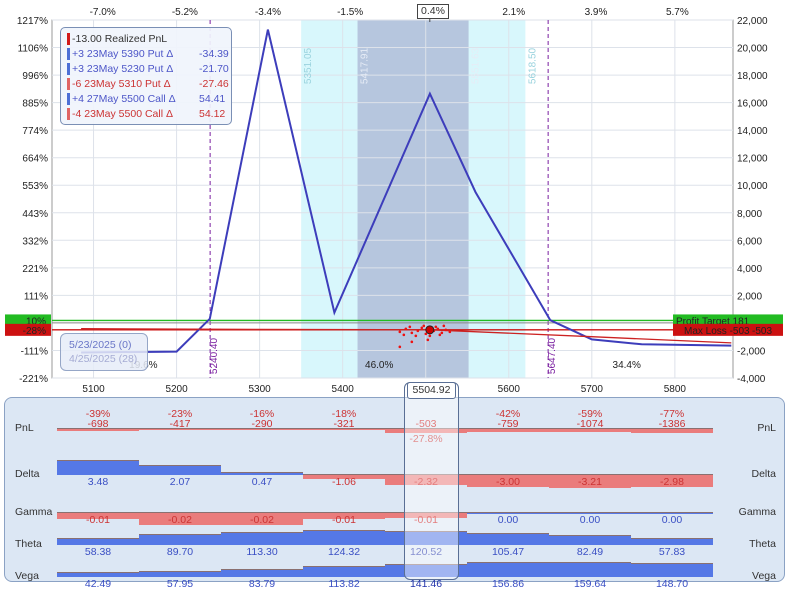 Image resolution: width=796 pixels, height=590 pixels. I want to click on greek-value: -1.06, so click(344, 482).